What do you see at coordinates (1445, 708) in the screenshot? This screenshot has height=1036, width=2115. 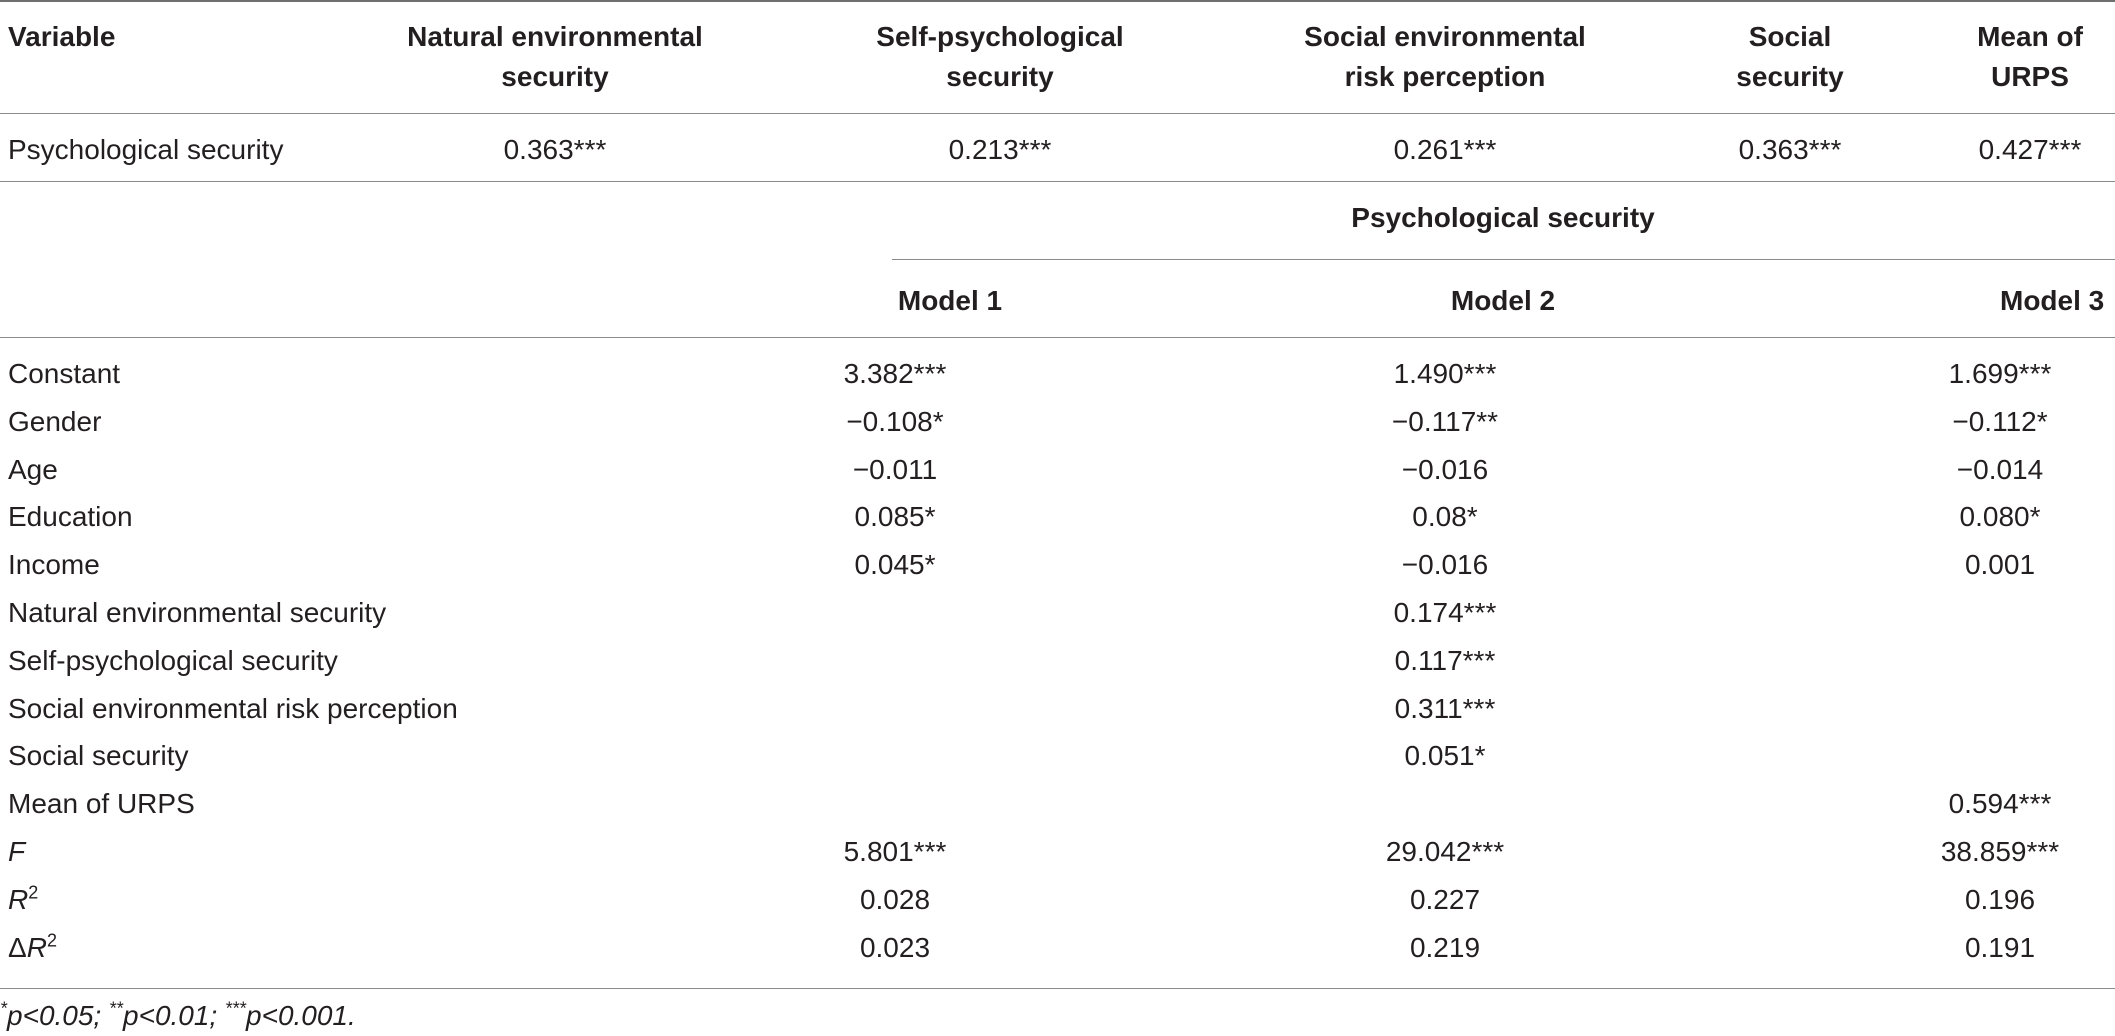 I see `table-cell-m2: 0.311***` at bounding box center [1445, 708].